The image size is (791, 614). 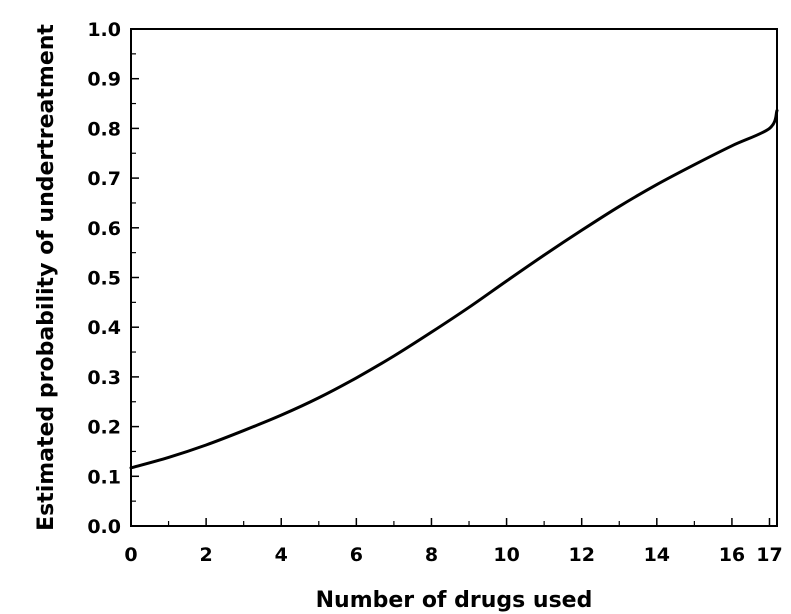 I want to click on y-tick-label: 0.0, so click(x=104, y=527).